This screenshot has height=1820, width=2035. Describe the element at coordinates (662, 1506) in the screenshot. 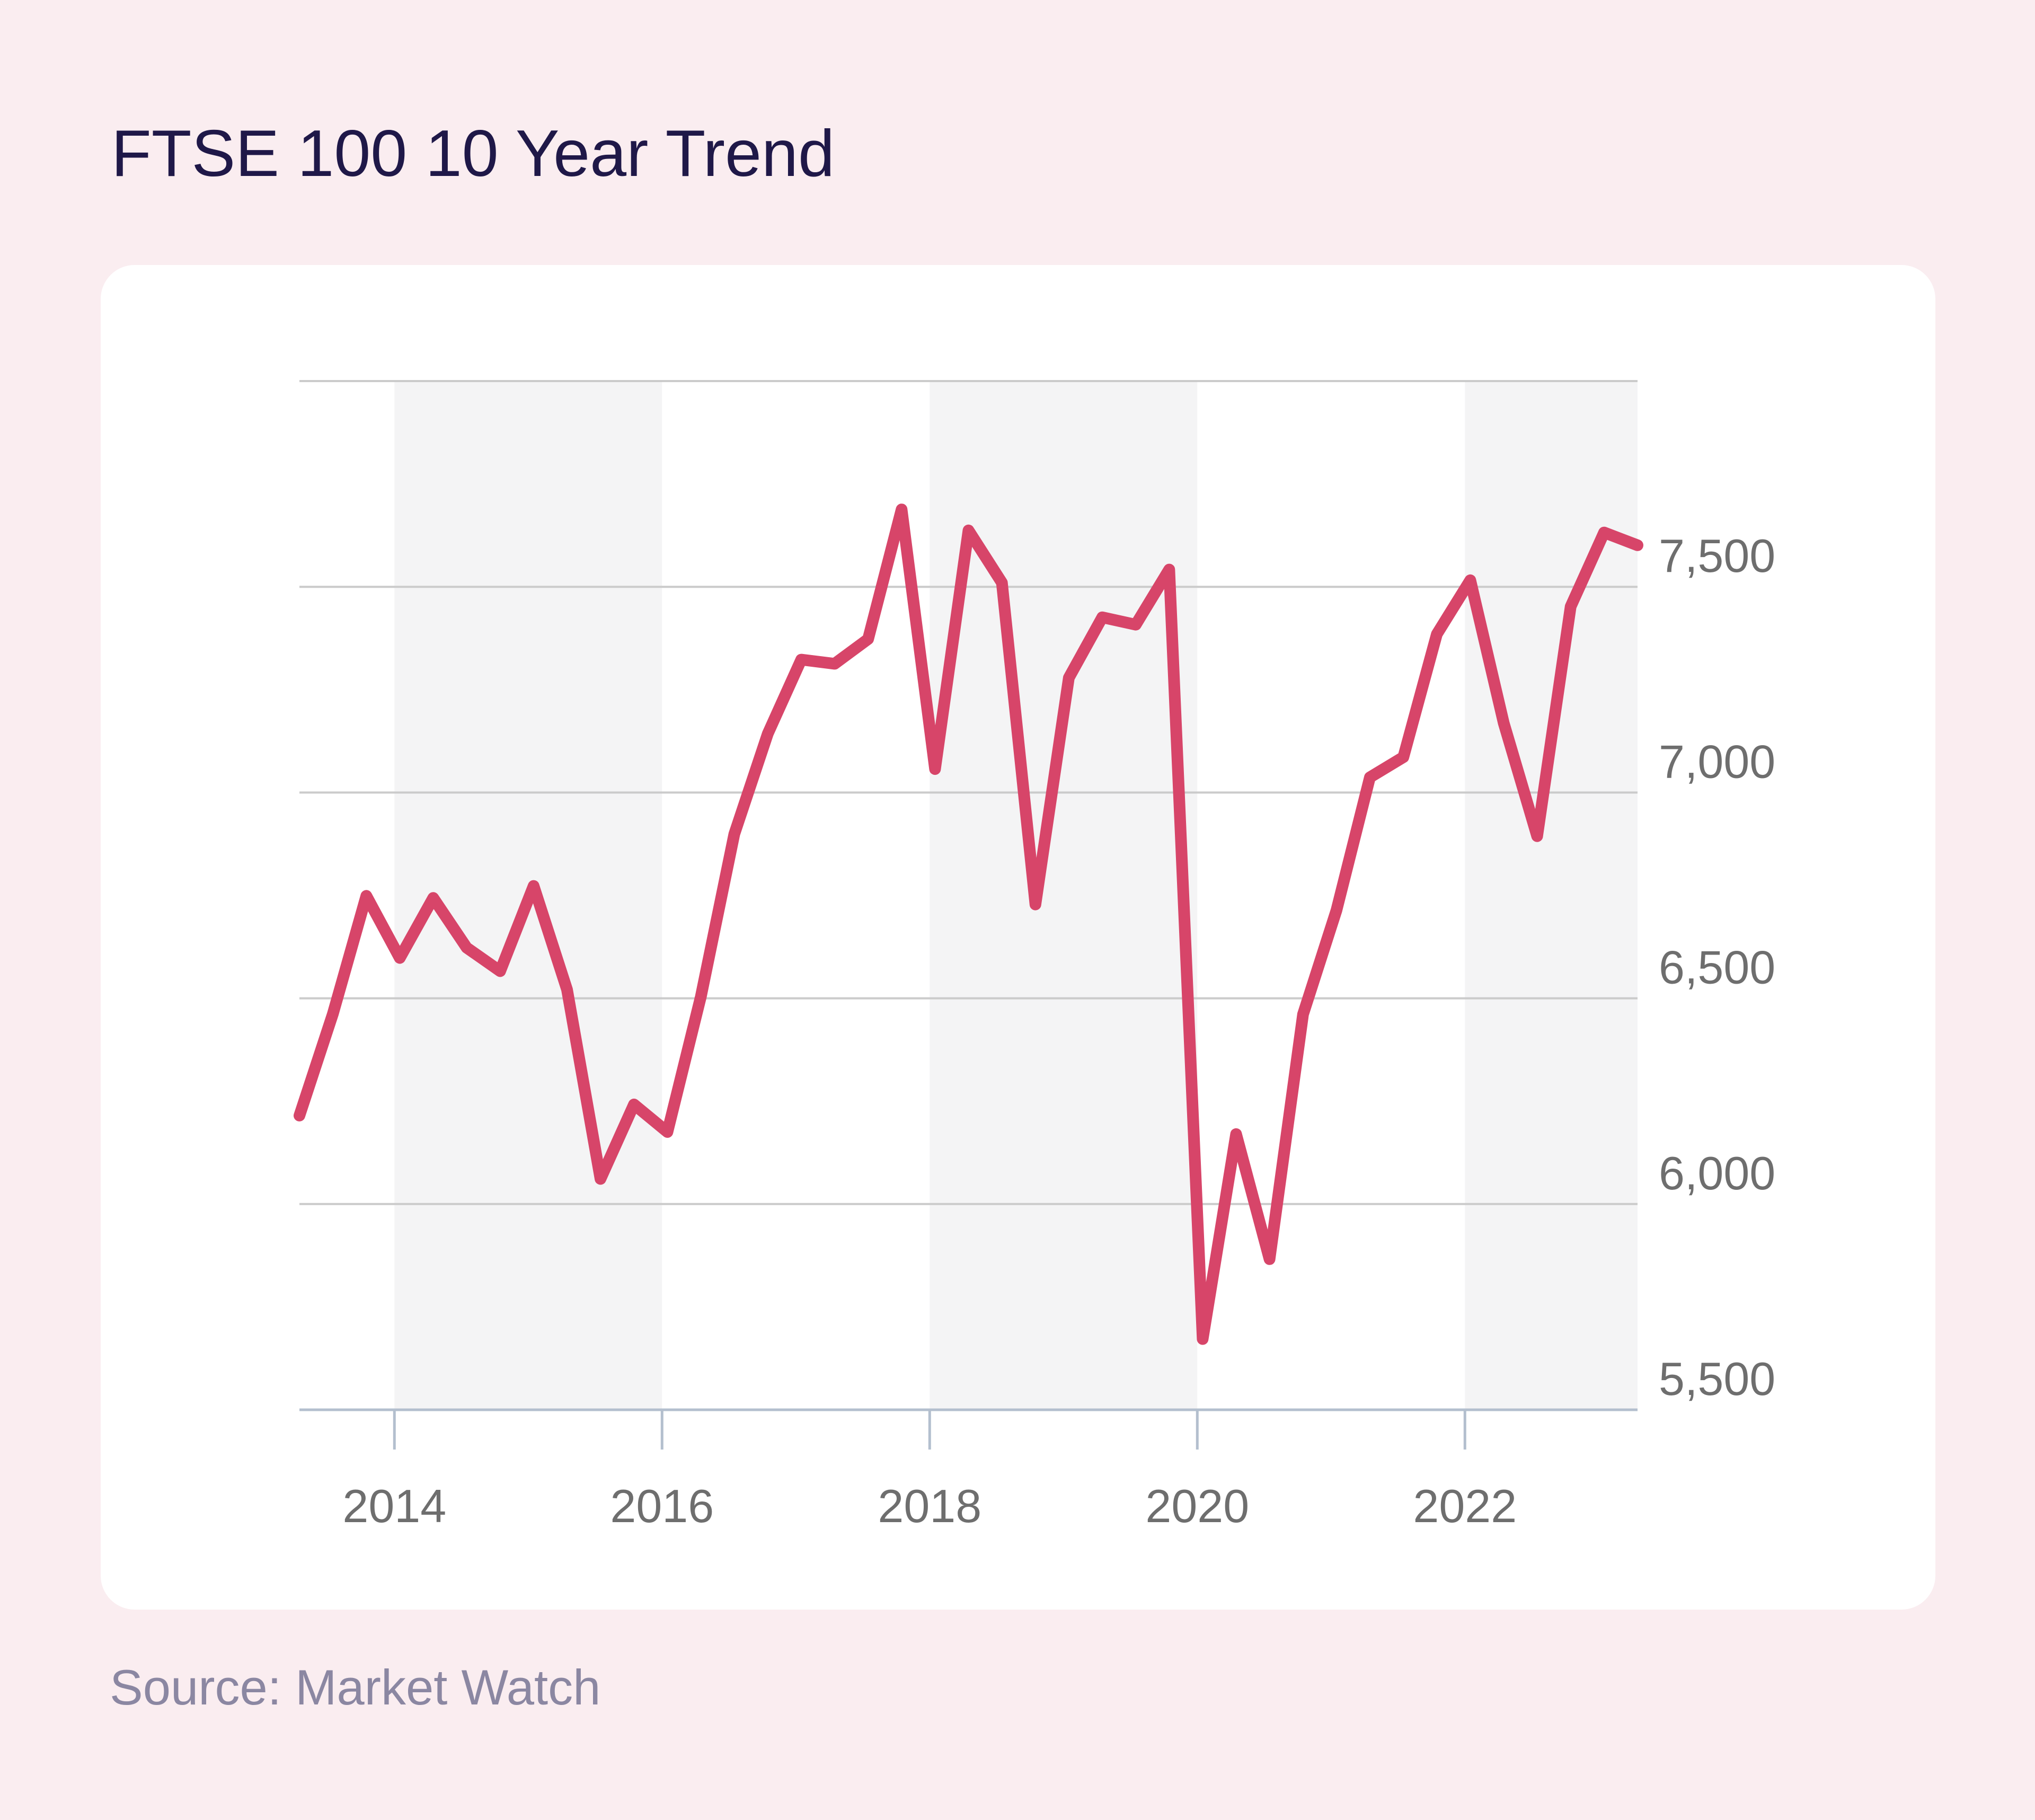

I see `x-axis-label-2016: 2016` at that location.